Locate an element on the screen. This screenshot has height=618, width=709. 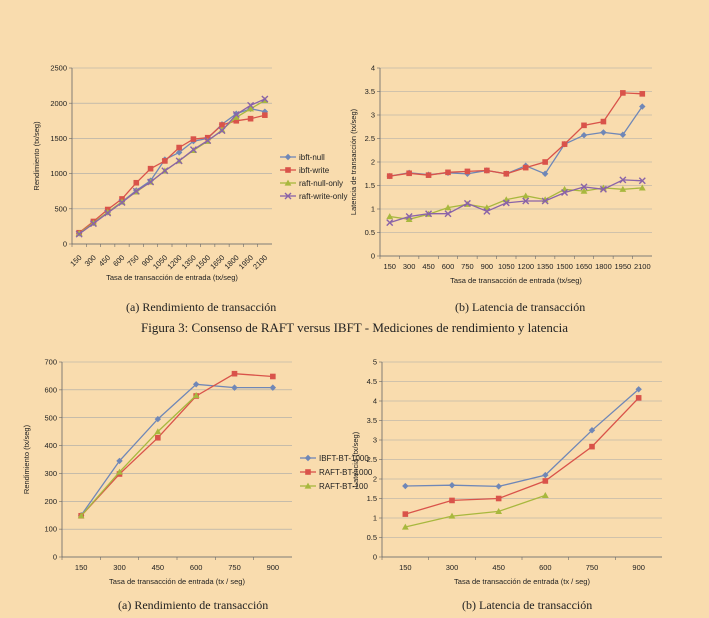
x-tick-label: 1650 is located at coordinates (584, 266).